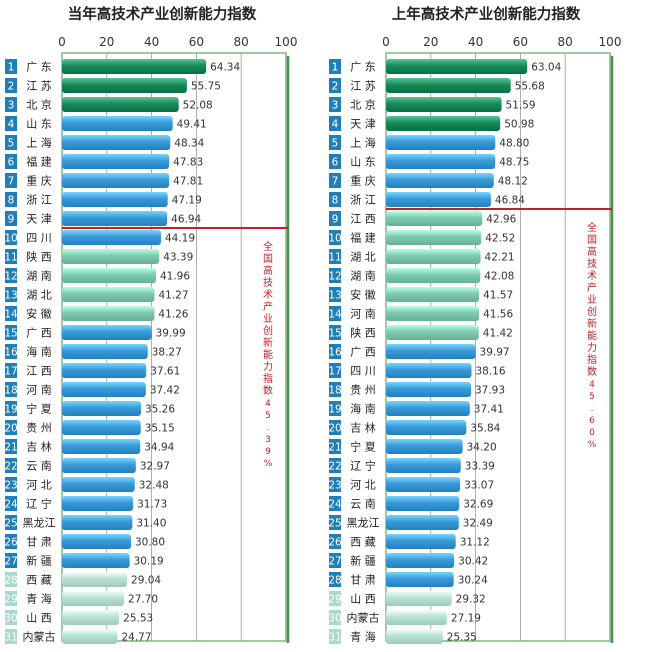 This screenshot has height=652, width=648. I want to click on label-glyph: 能, so click(592, 335).